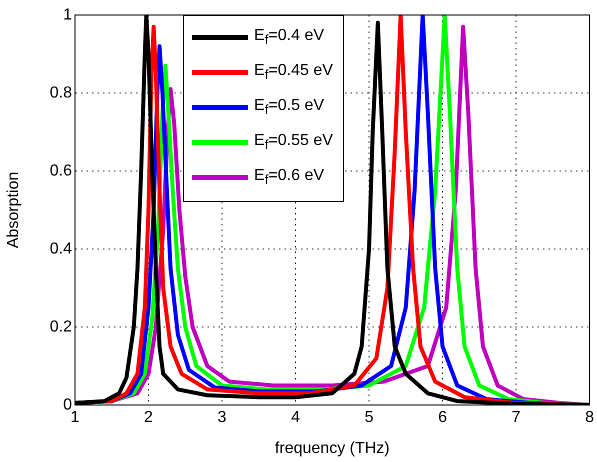 The height and width of the screenshot is (462, 597). Describe the element at coordinates (67, 405) in the screenshot. I see `y-tick-label: 0` at that location.